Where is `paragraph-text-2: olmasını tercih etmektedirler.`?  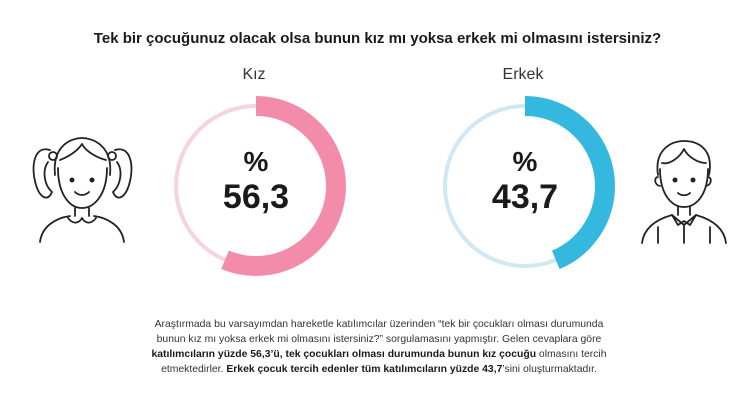 paragraph-text-2: olmasını tercih etmektedirler. is located at coordinates (384, 362).